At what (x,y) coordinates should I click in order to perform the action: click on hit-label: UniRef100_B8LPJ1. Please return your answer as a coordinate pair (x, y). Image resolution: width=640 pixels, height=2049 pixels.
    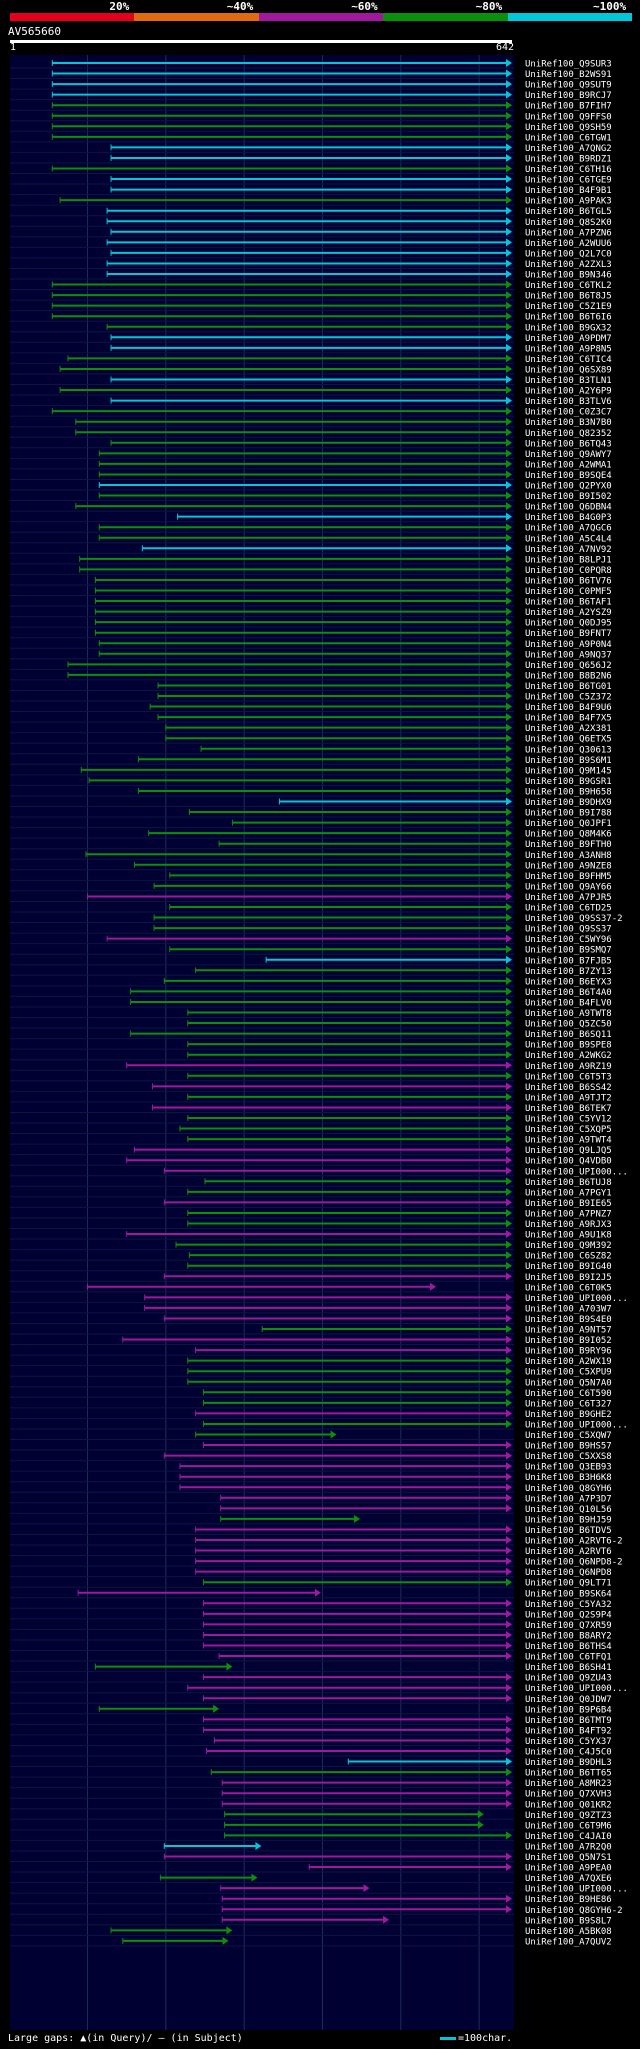
    Looking at the image, I should click on (568, 560).